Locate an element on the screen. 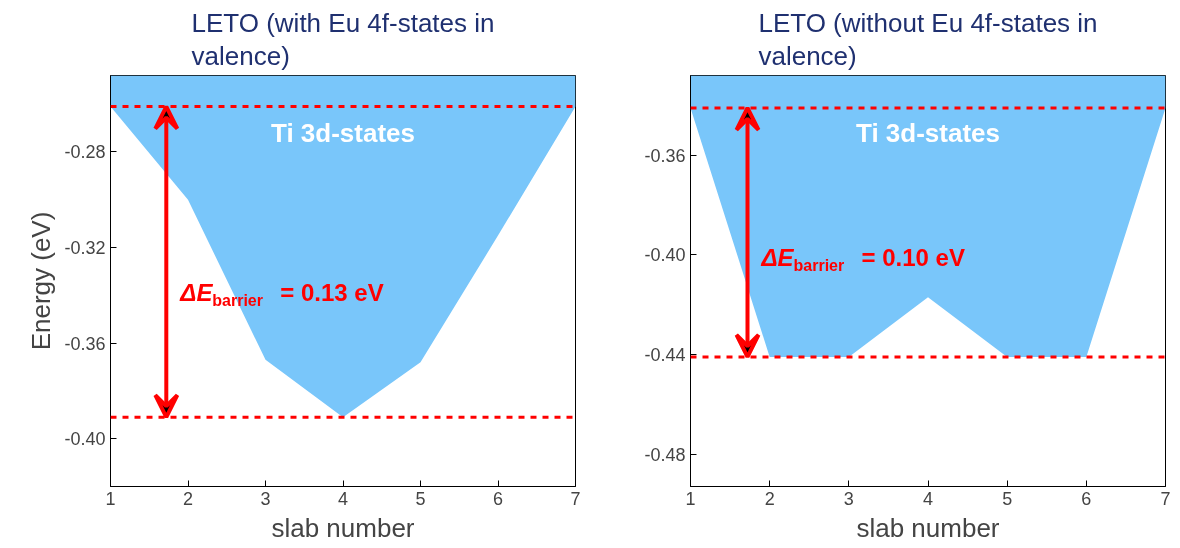  y-tick-label: -0.44 is located at coordinates (665, 354).